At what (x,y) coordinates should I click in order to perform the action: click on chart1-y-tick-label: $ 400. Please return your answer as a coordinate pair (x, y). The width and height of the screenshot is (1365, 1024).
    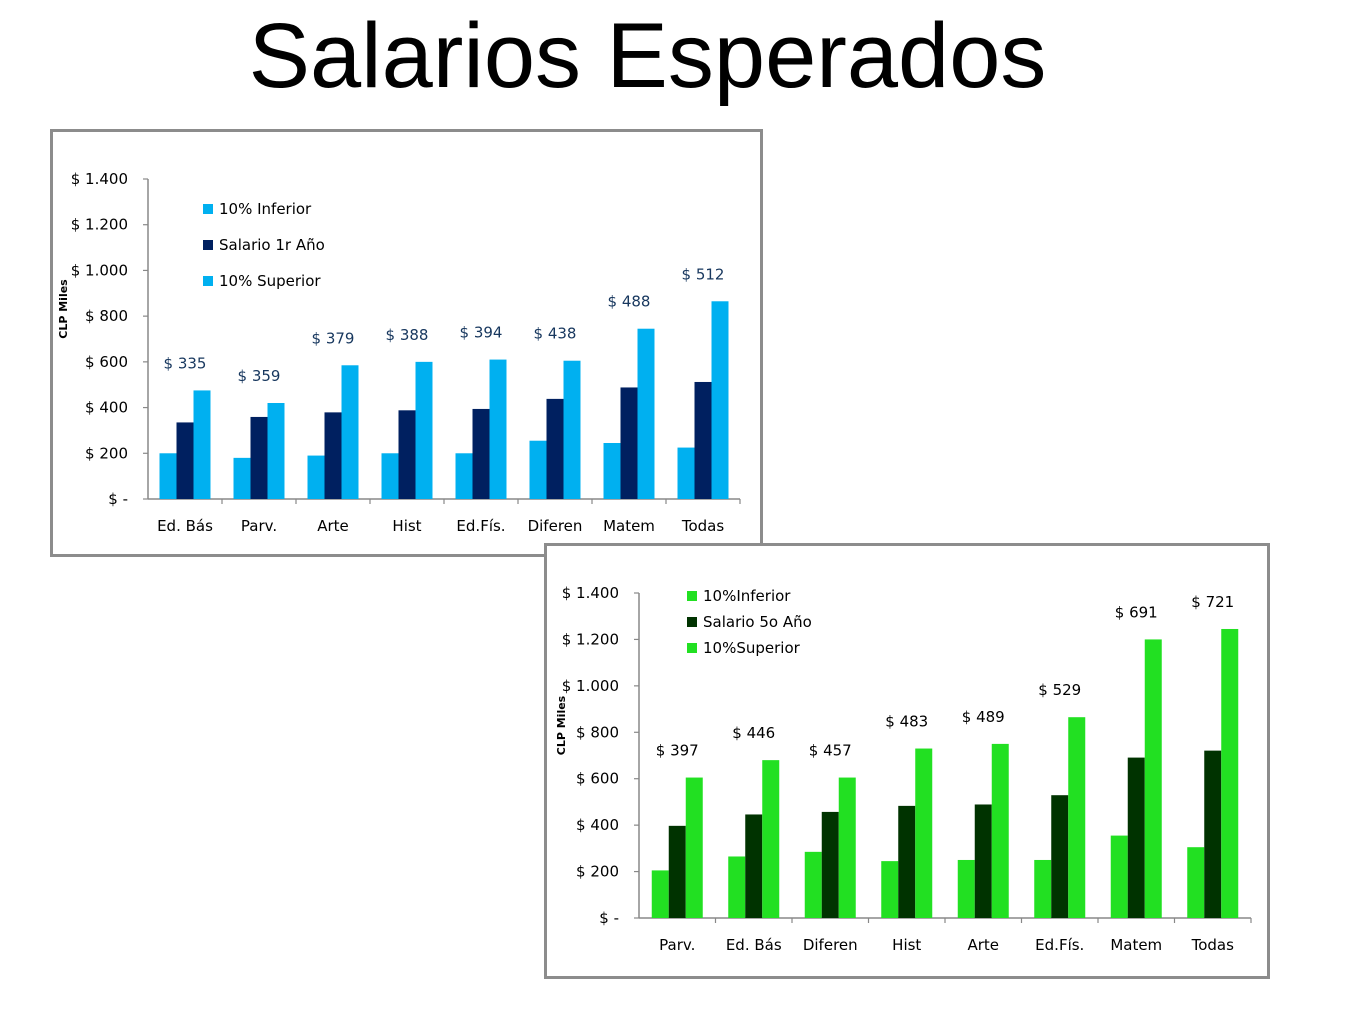
    Looking at the image, I should click on (106, 408).